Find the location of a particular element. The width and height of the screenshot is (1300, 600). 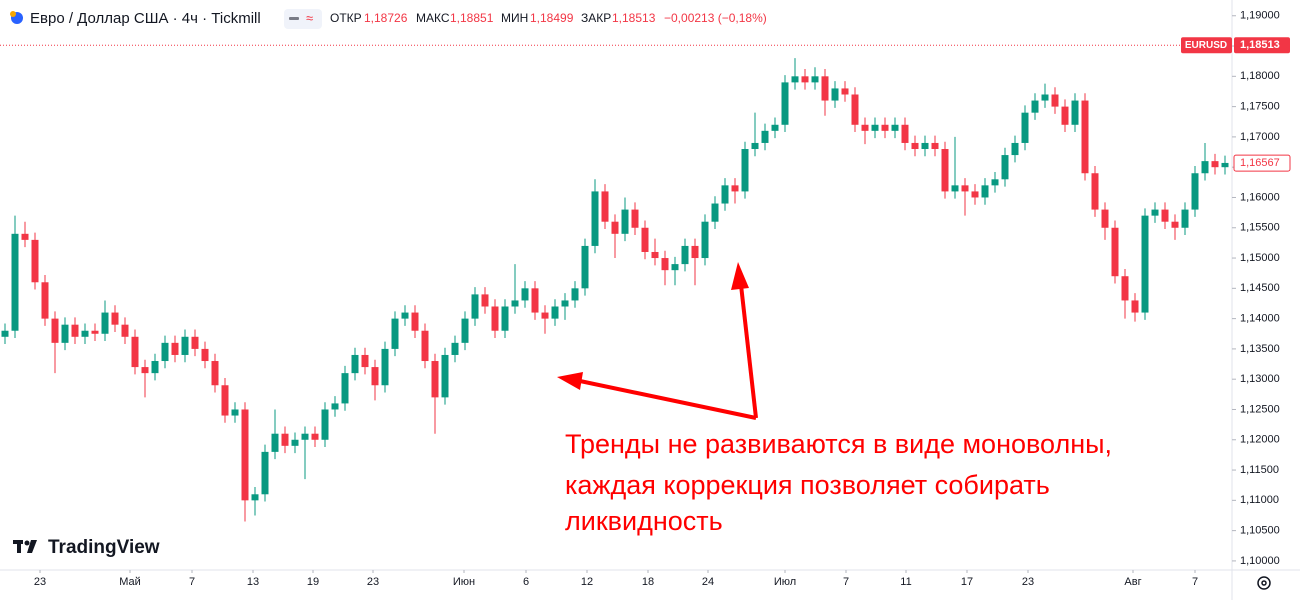

marker-price-label: 1,16567 is located at coordinates (1260, 163).